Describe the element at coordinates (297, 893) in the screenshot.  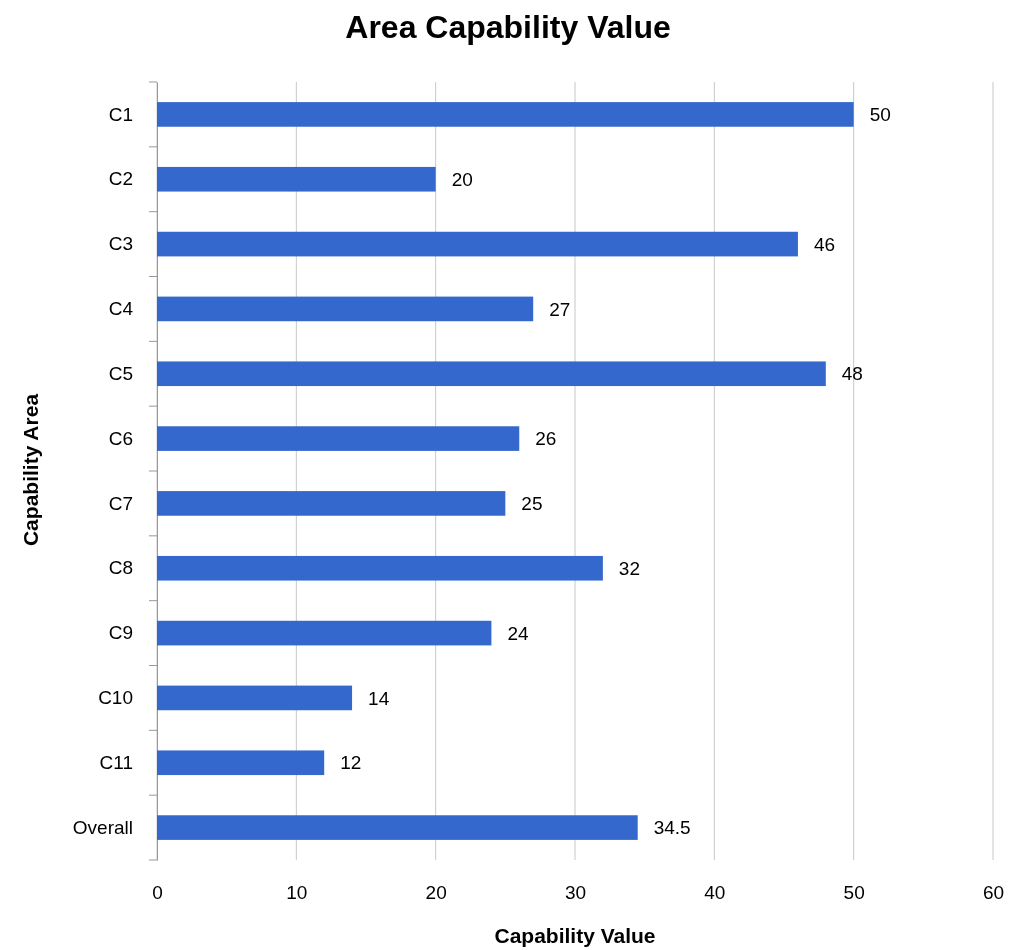
I see `x-tick-label: 10` at that location.